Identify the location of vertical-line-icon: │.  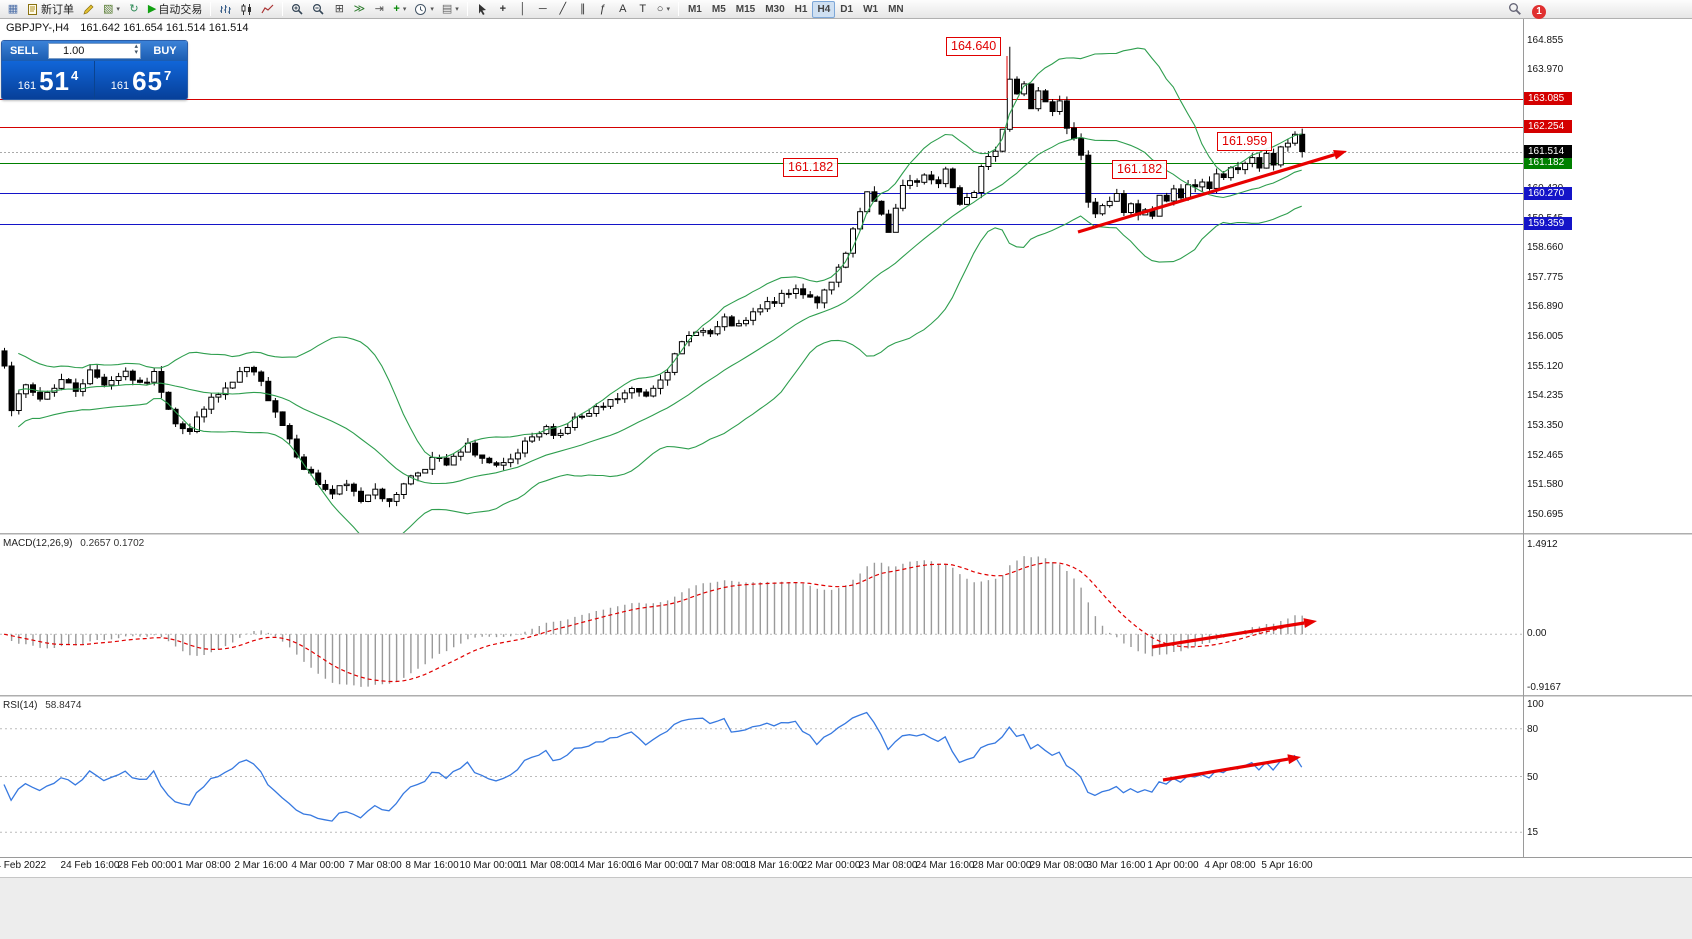
(523, 8).